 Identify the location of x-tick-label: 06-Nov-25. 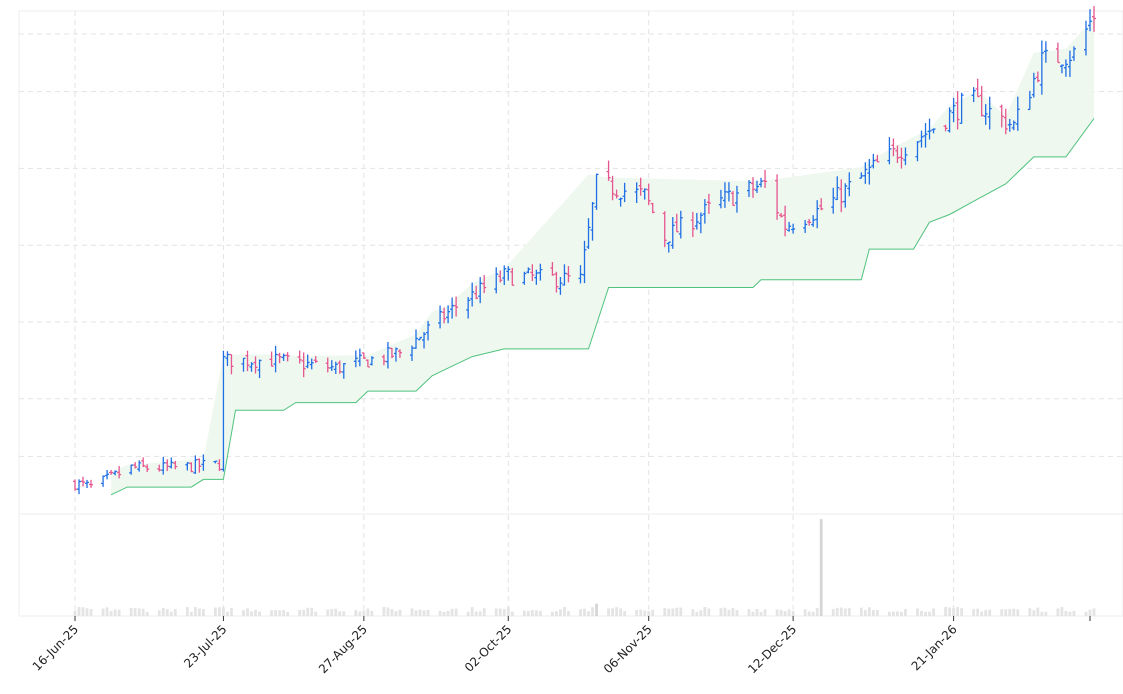
(628, 649).